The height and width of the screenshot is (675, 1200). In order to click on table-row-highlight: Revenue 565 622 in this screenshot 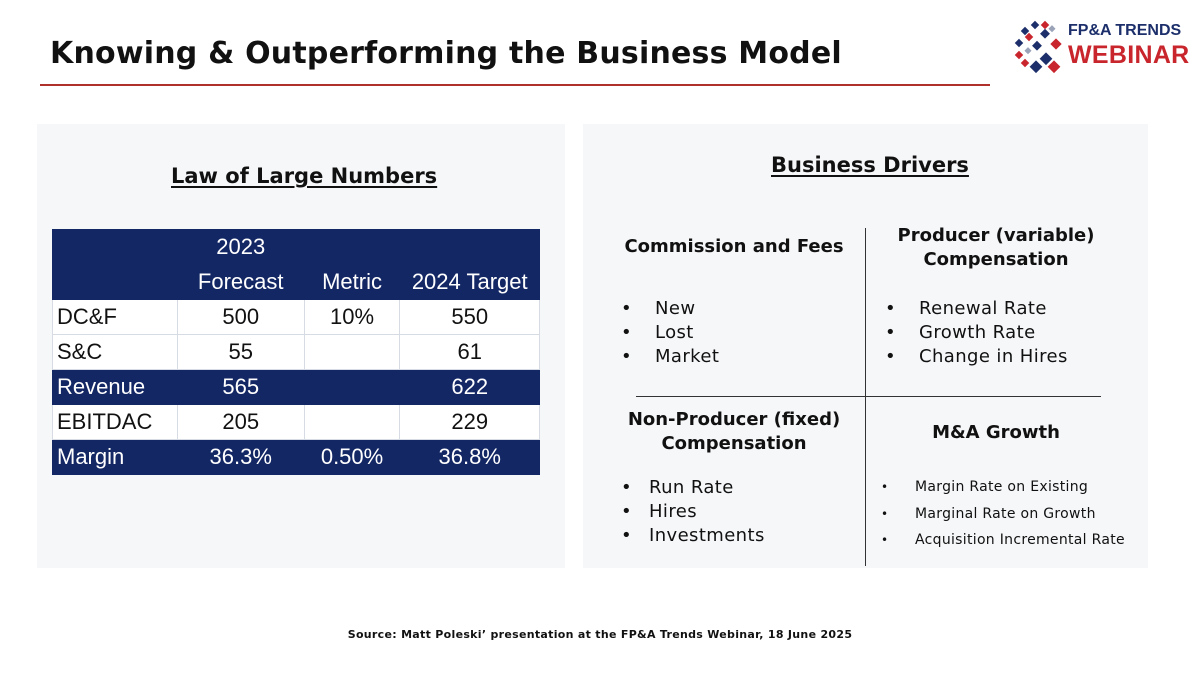, I will do `click(296, 387)`.